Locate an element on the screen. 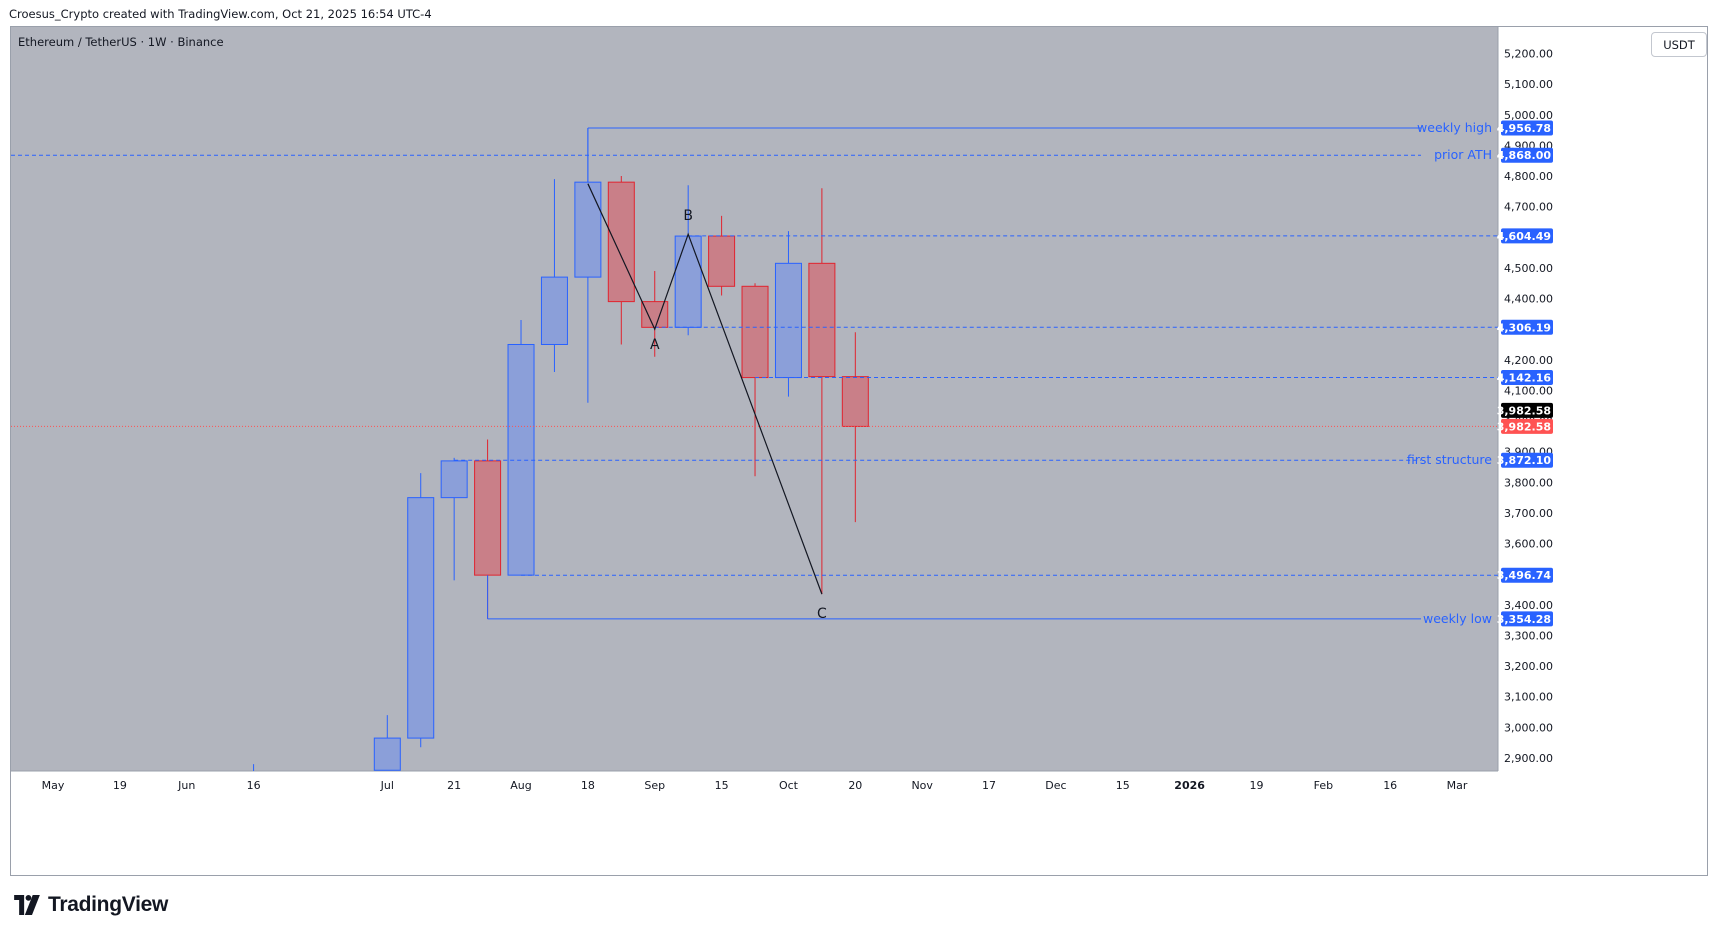 This screenshot has width=1718, height=934. price-tick-label: 3,800.00 is located at coordinates (1528, 482).